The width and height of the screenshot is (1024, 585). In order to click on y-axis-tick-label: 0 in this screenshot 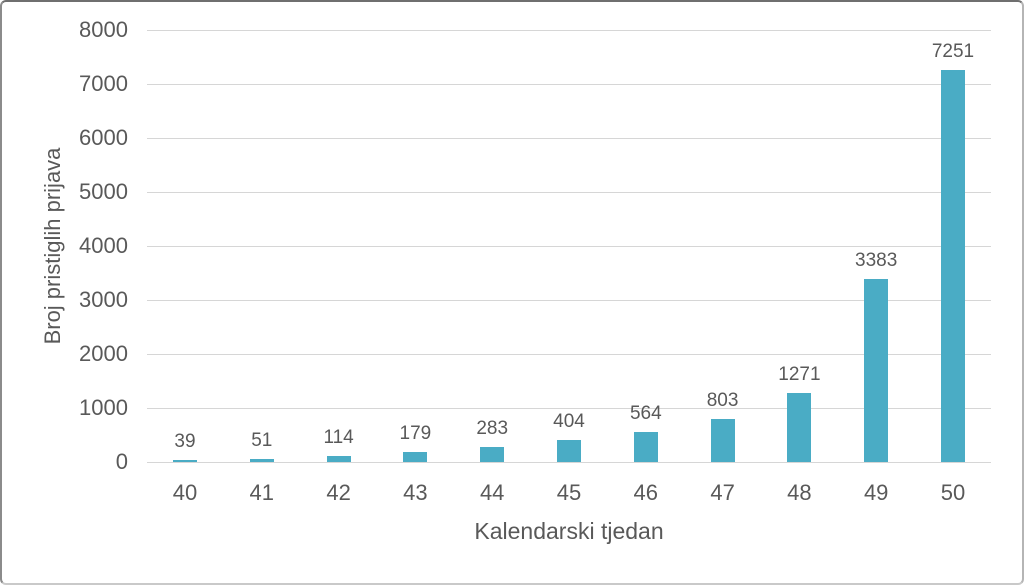, I will do `click(121, 461)`.